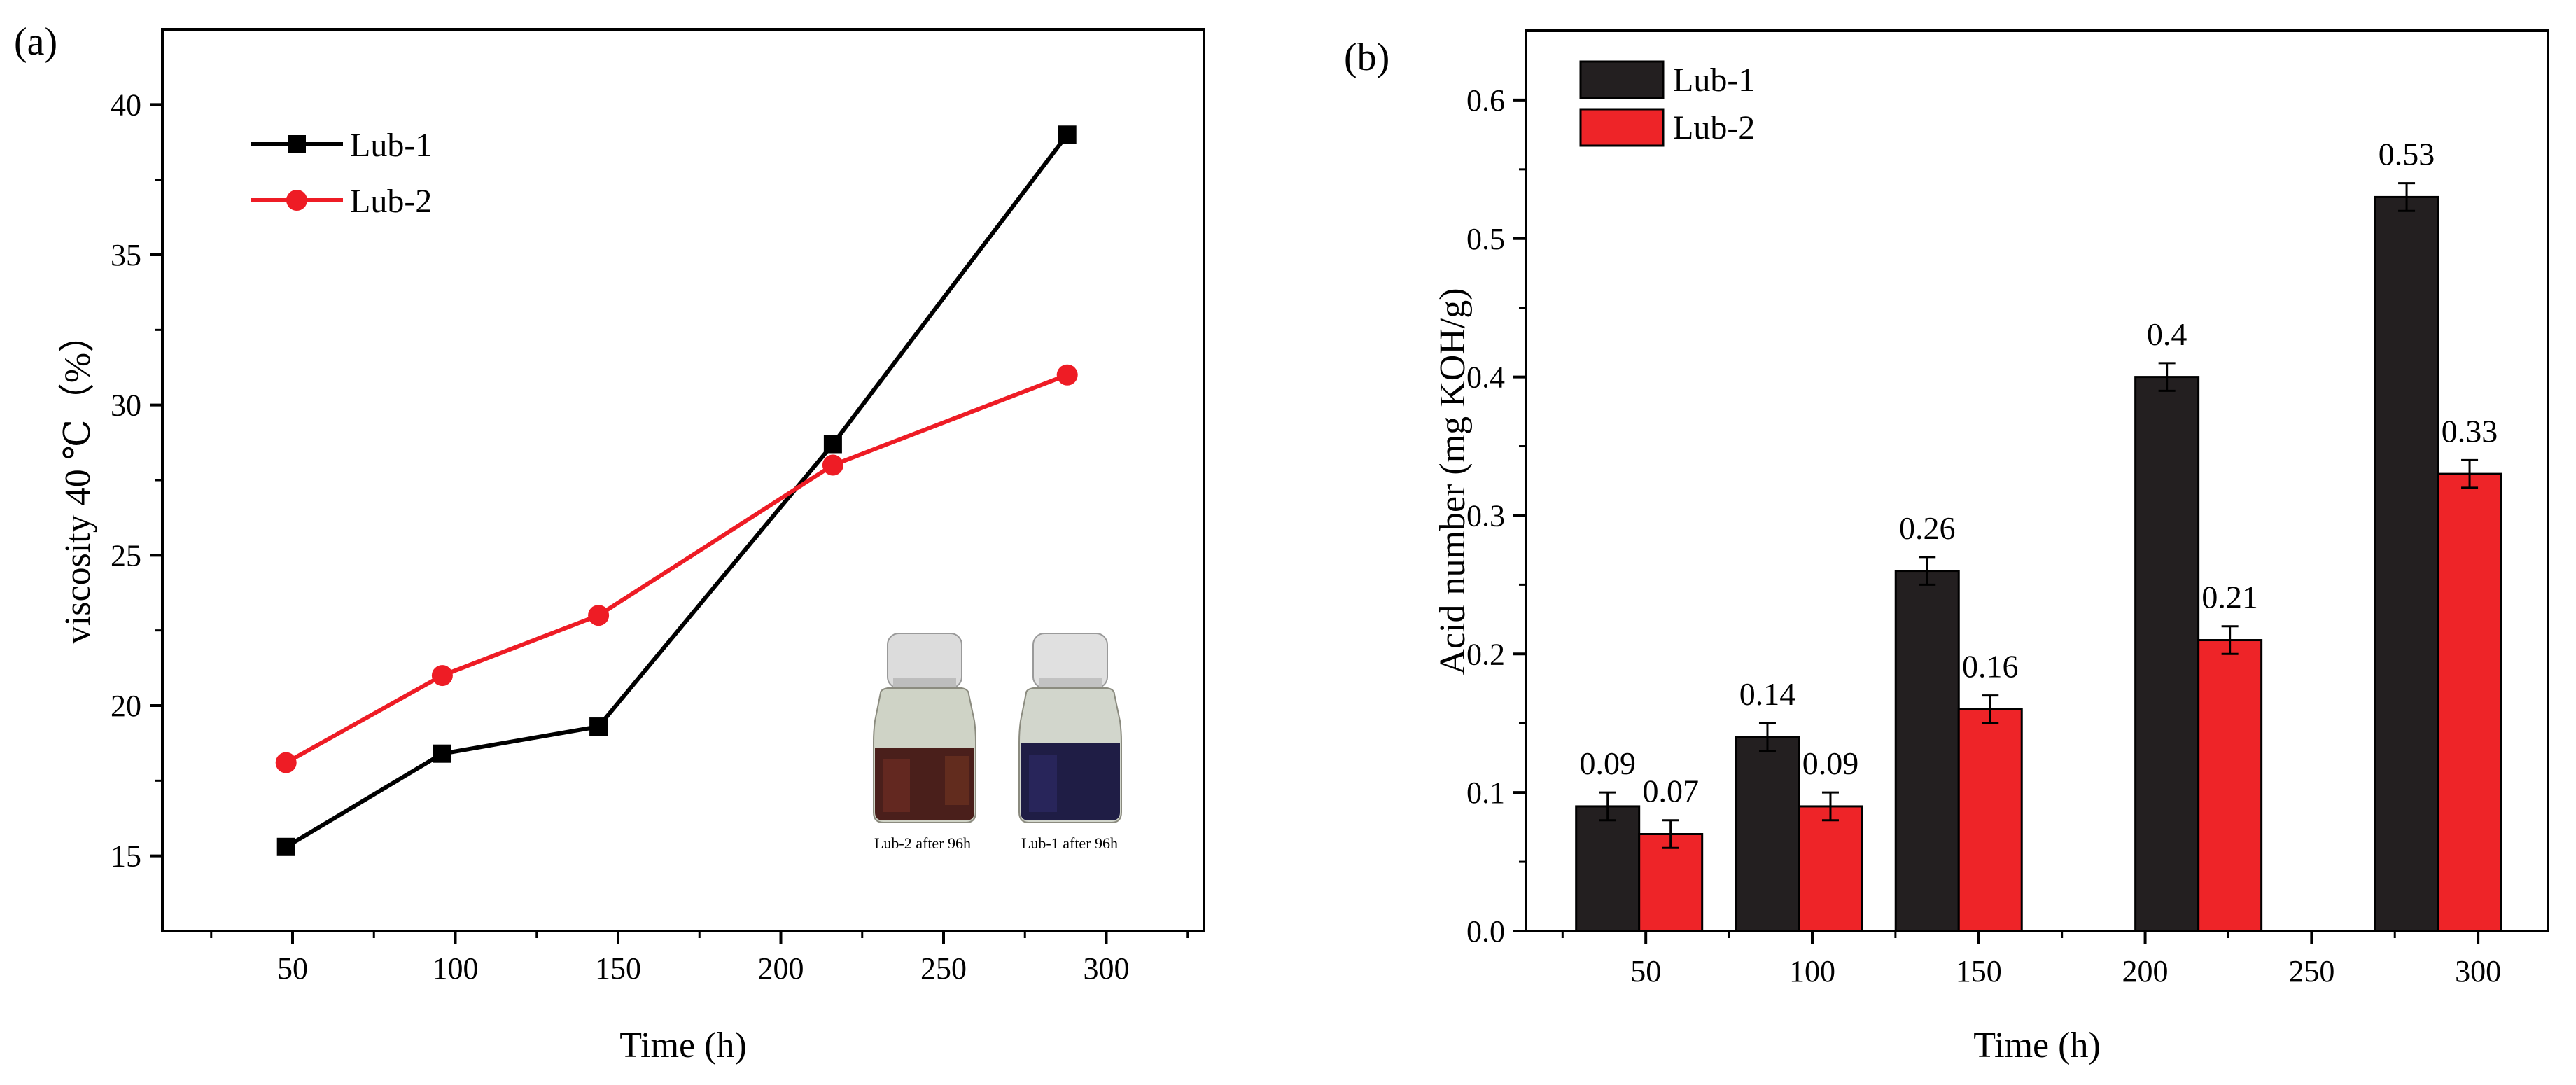  I want to click on chart-b-ytick-label: 0.0, so click(1485, 931).